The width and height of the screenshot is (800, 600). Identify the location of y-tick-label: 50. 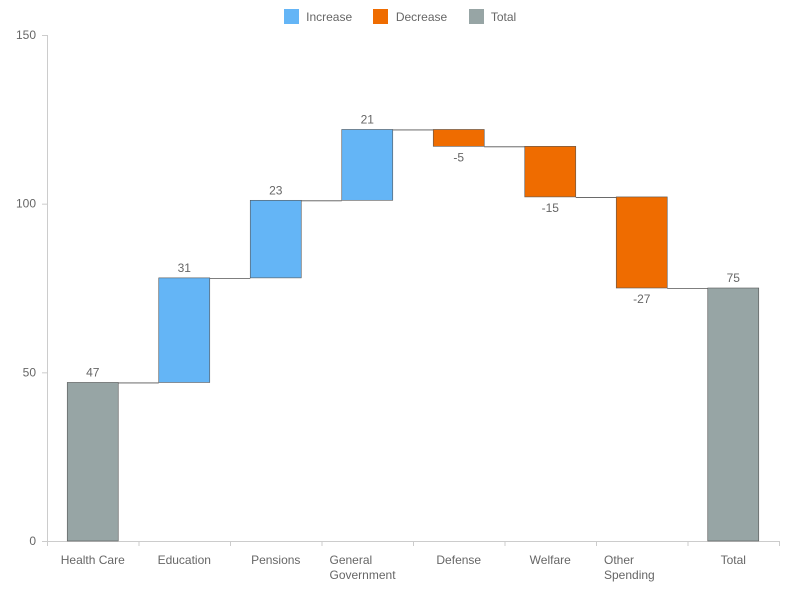
(30, 372).